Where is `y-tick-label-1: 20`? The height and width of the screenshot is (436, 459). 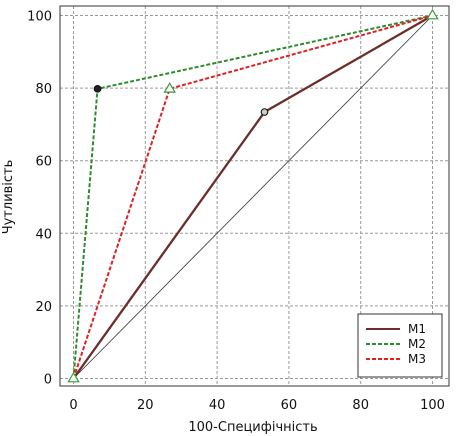 y-tick-label-1: 20 is located at coordinates (43, 307).